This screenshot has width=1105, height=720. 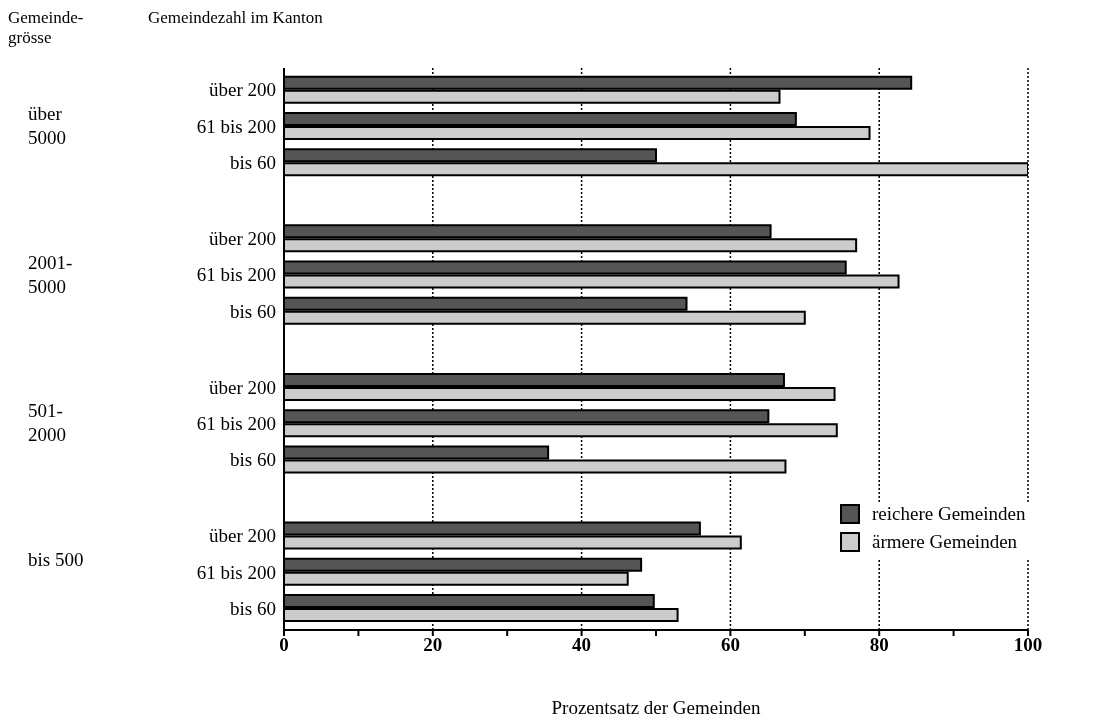 I want to click on text: über 5000, so click(x=47, y=126).